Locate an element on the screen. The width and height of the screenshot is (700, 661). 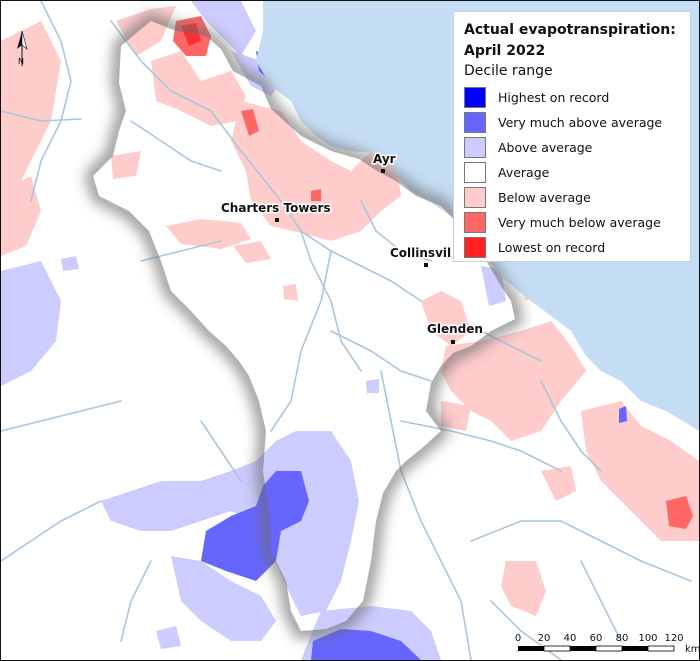
scale-tick-20: 20 is located at coordinates (544, 638).